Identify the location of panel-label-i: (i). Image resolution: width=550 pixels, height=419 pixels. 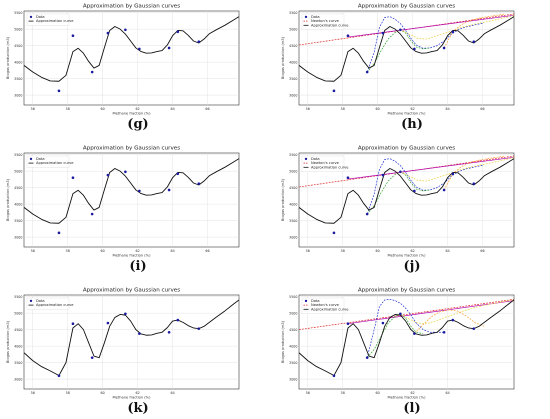
(137, 266).